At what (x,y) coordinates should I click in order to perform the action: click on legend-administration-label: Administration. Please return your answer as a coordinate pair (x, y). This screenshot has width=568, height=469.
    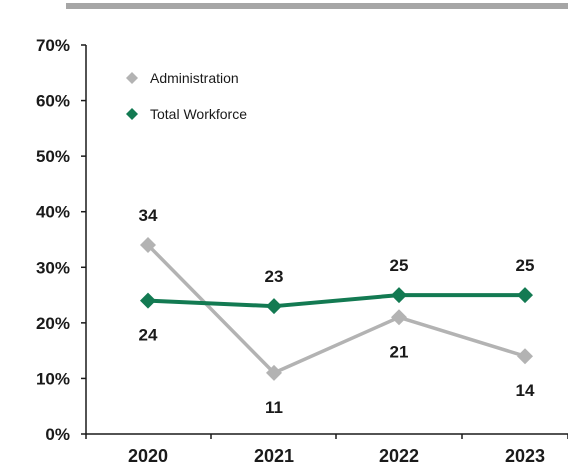
    Looking at the image, I should click on (194, 78).